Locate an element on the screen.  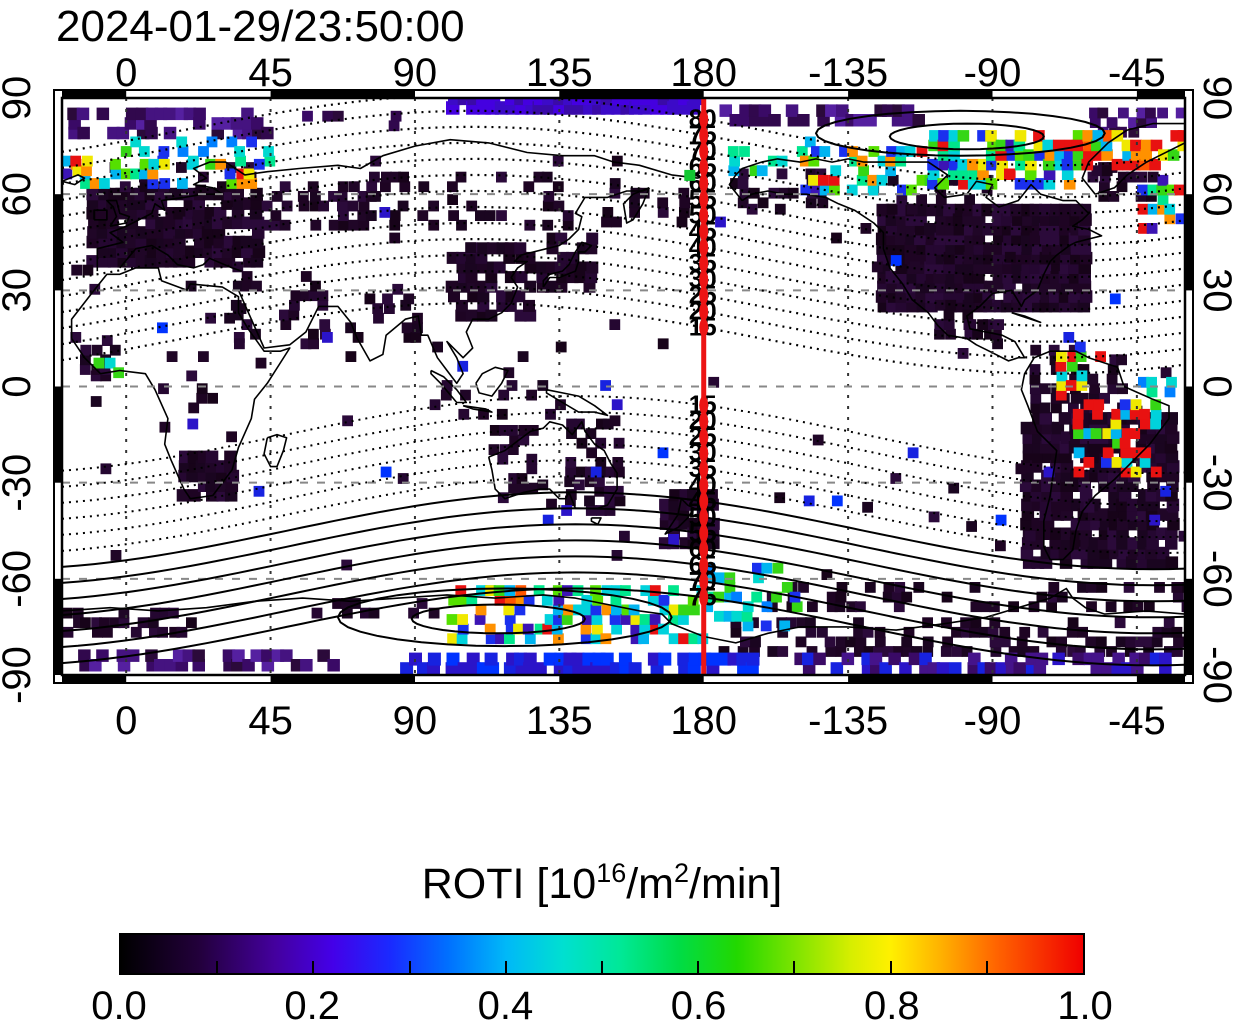
colorbar-title: ROTI [1016/m2/min] is located at coordinates (602, 883).